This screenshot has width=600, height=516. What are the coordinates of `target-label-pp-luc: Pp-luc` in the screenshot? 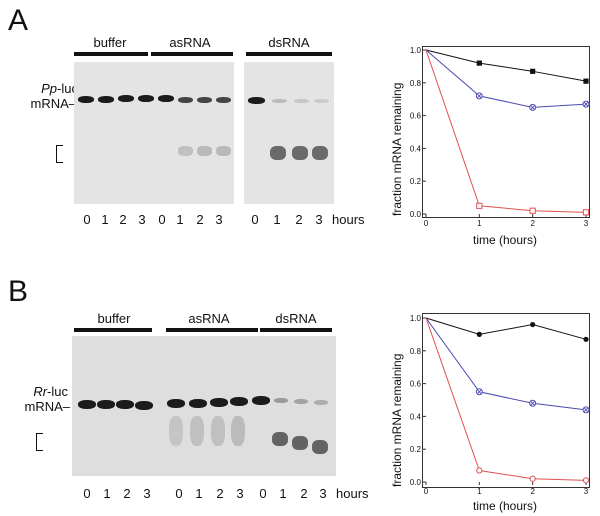 It's located at (51, 89).